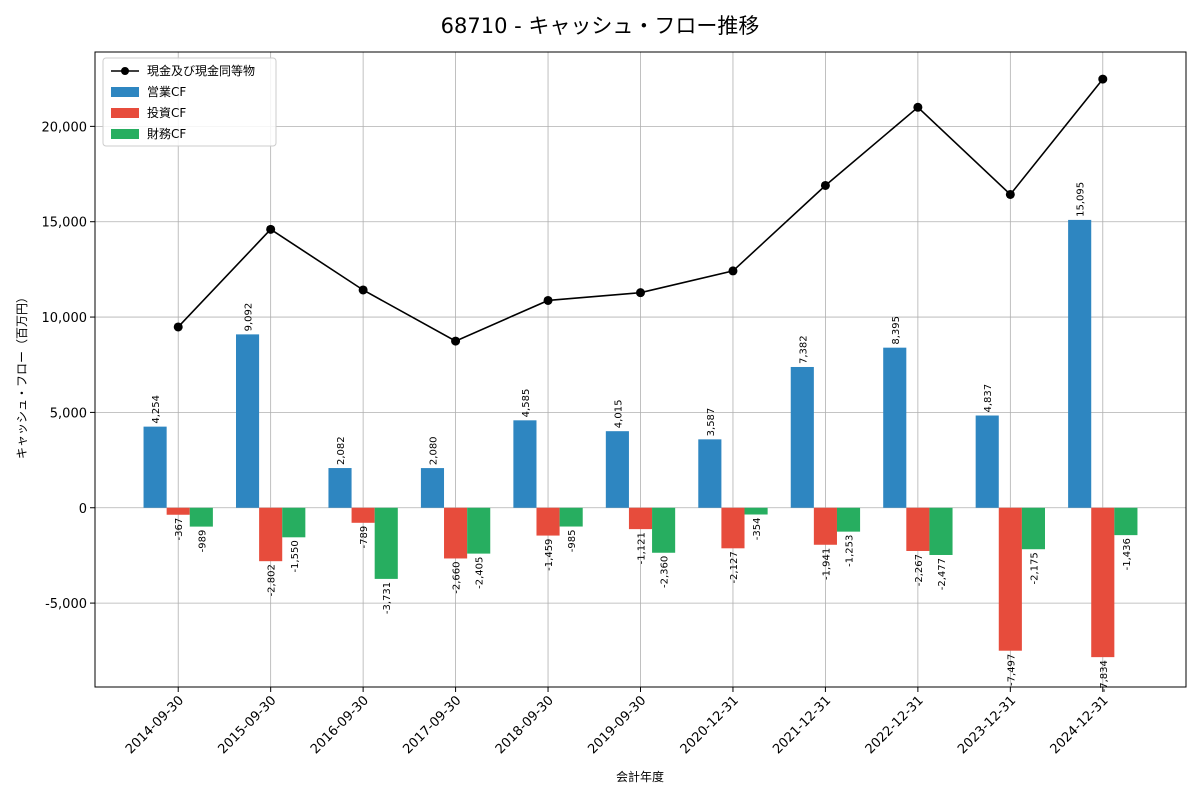  What do you see at coordinates (919, 570) in the screenshot?
I see `data-label: -2,267` at bounding box center [919, 570].